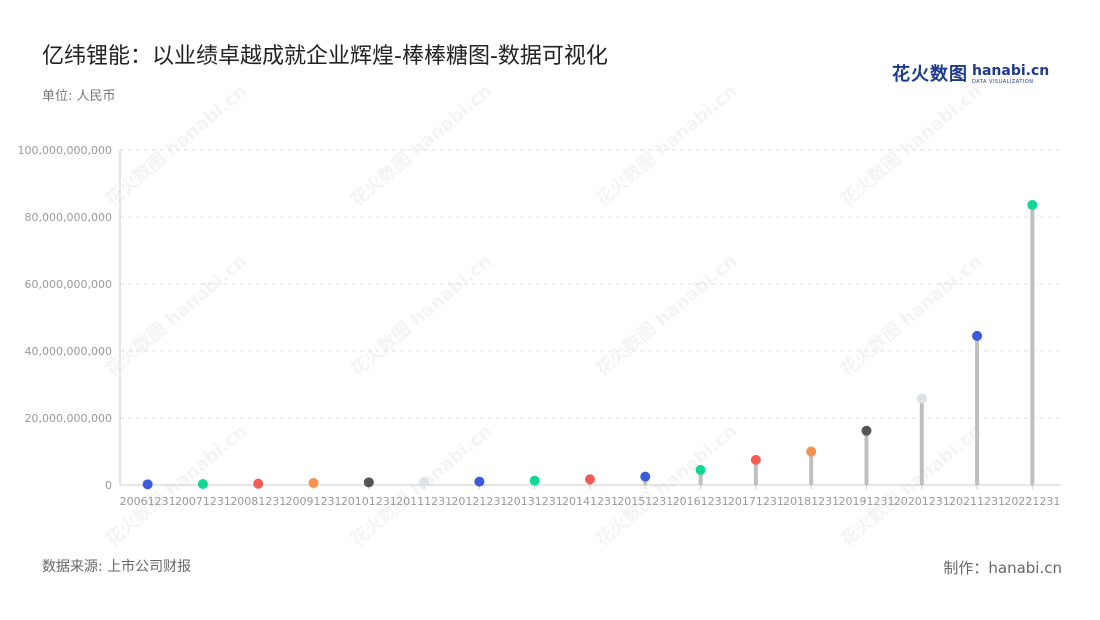 The width and height of the screenshot is (1100, 620). What do you see at coordinates (108, 485) in the screenshot?
I see `y-tick-label: 0` at bounding box center [108, 485].